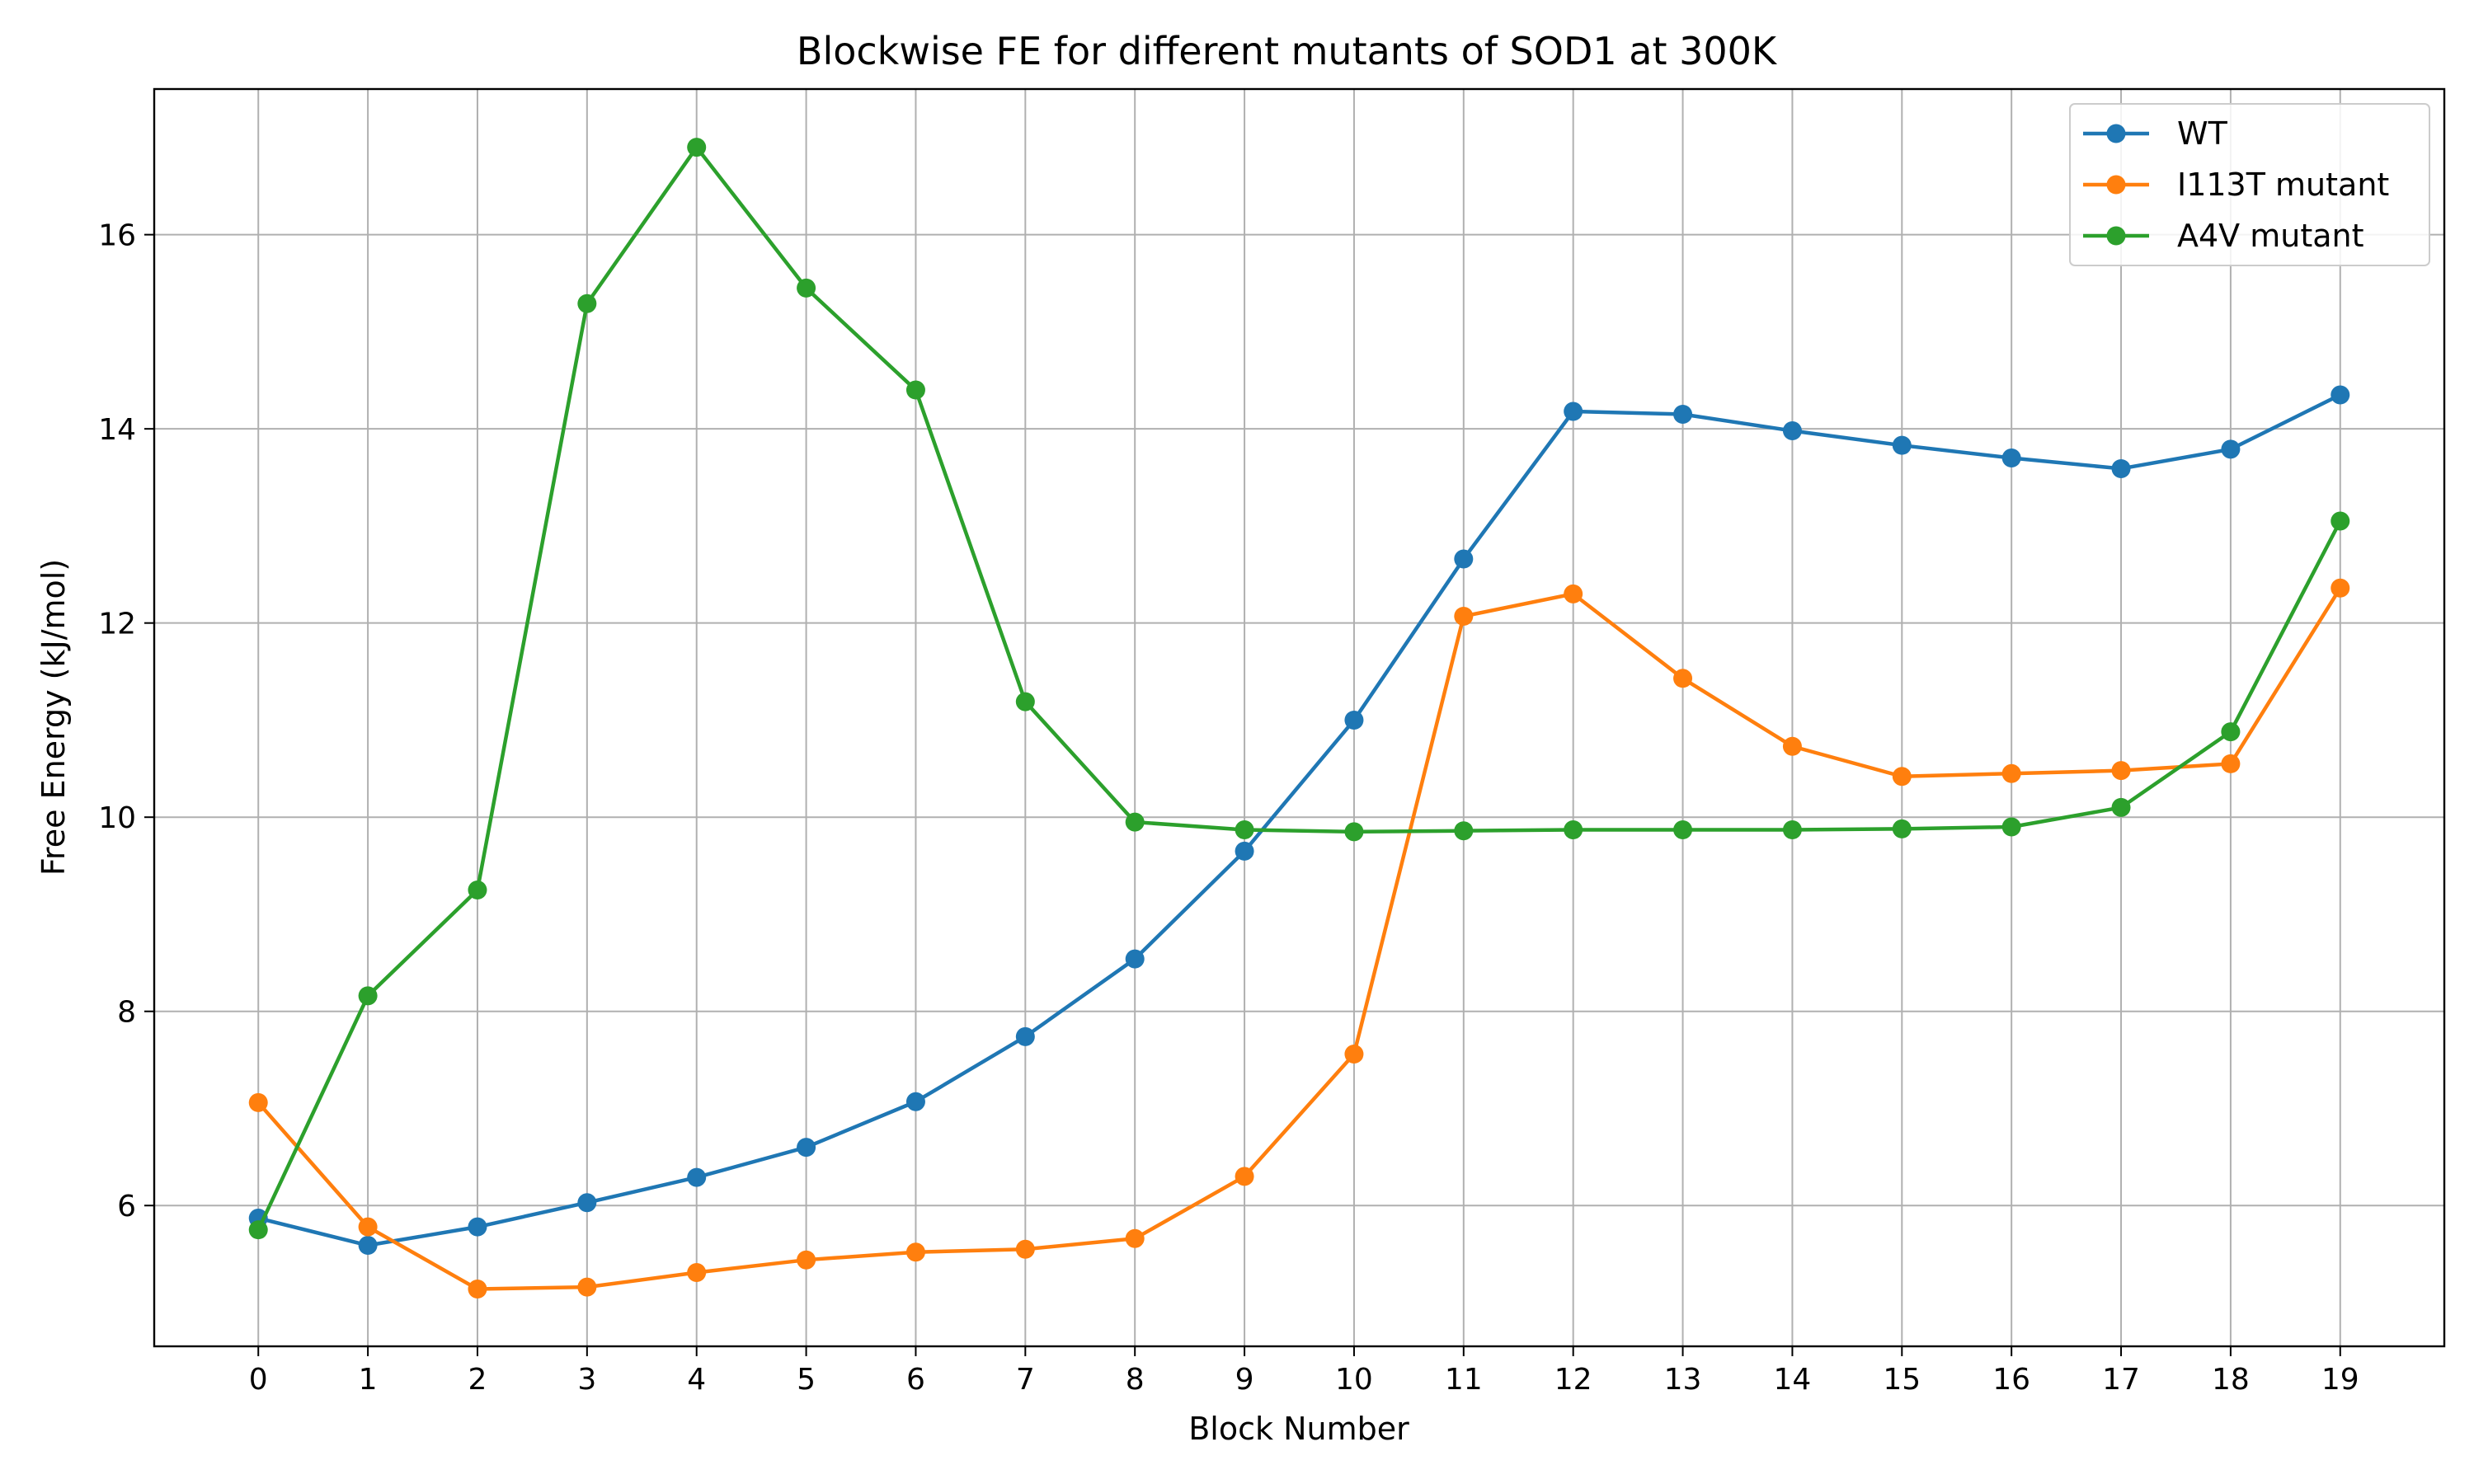  I want to click on x-tick-label: 0, so click(258, 1380).